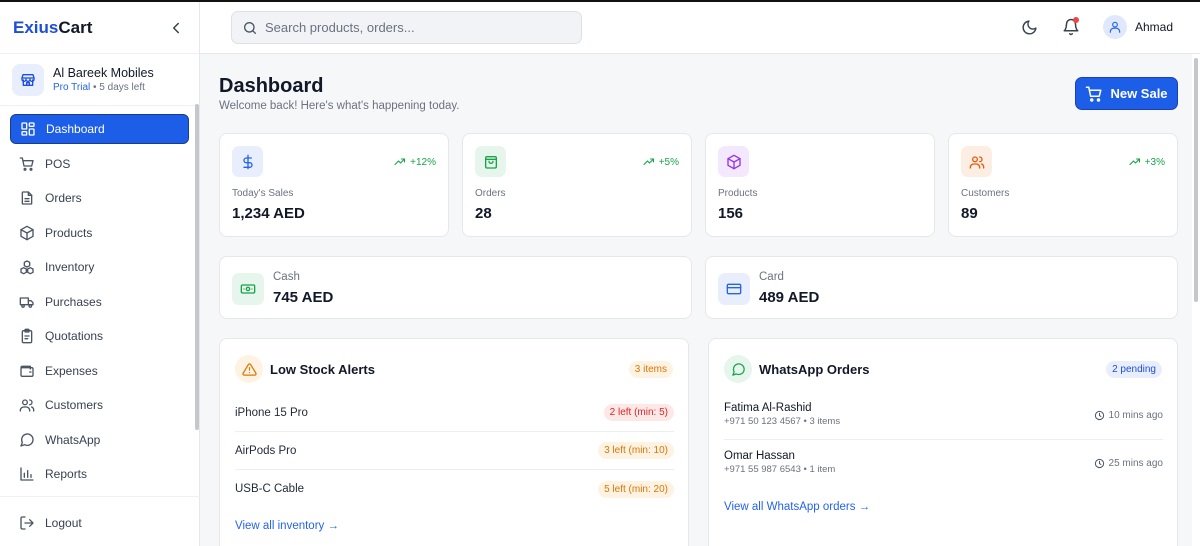  I want to click on sidebar-item-products: Products, so click(99, 233).